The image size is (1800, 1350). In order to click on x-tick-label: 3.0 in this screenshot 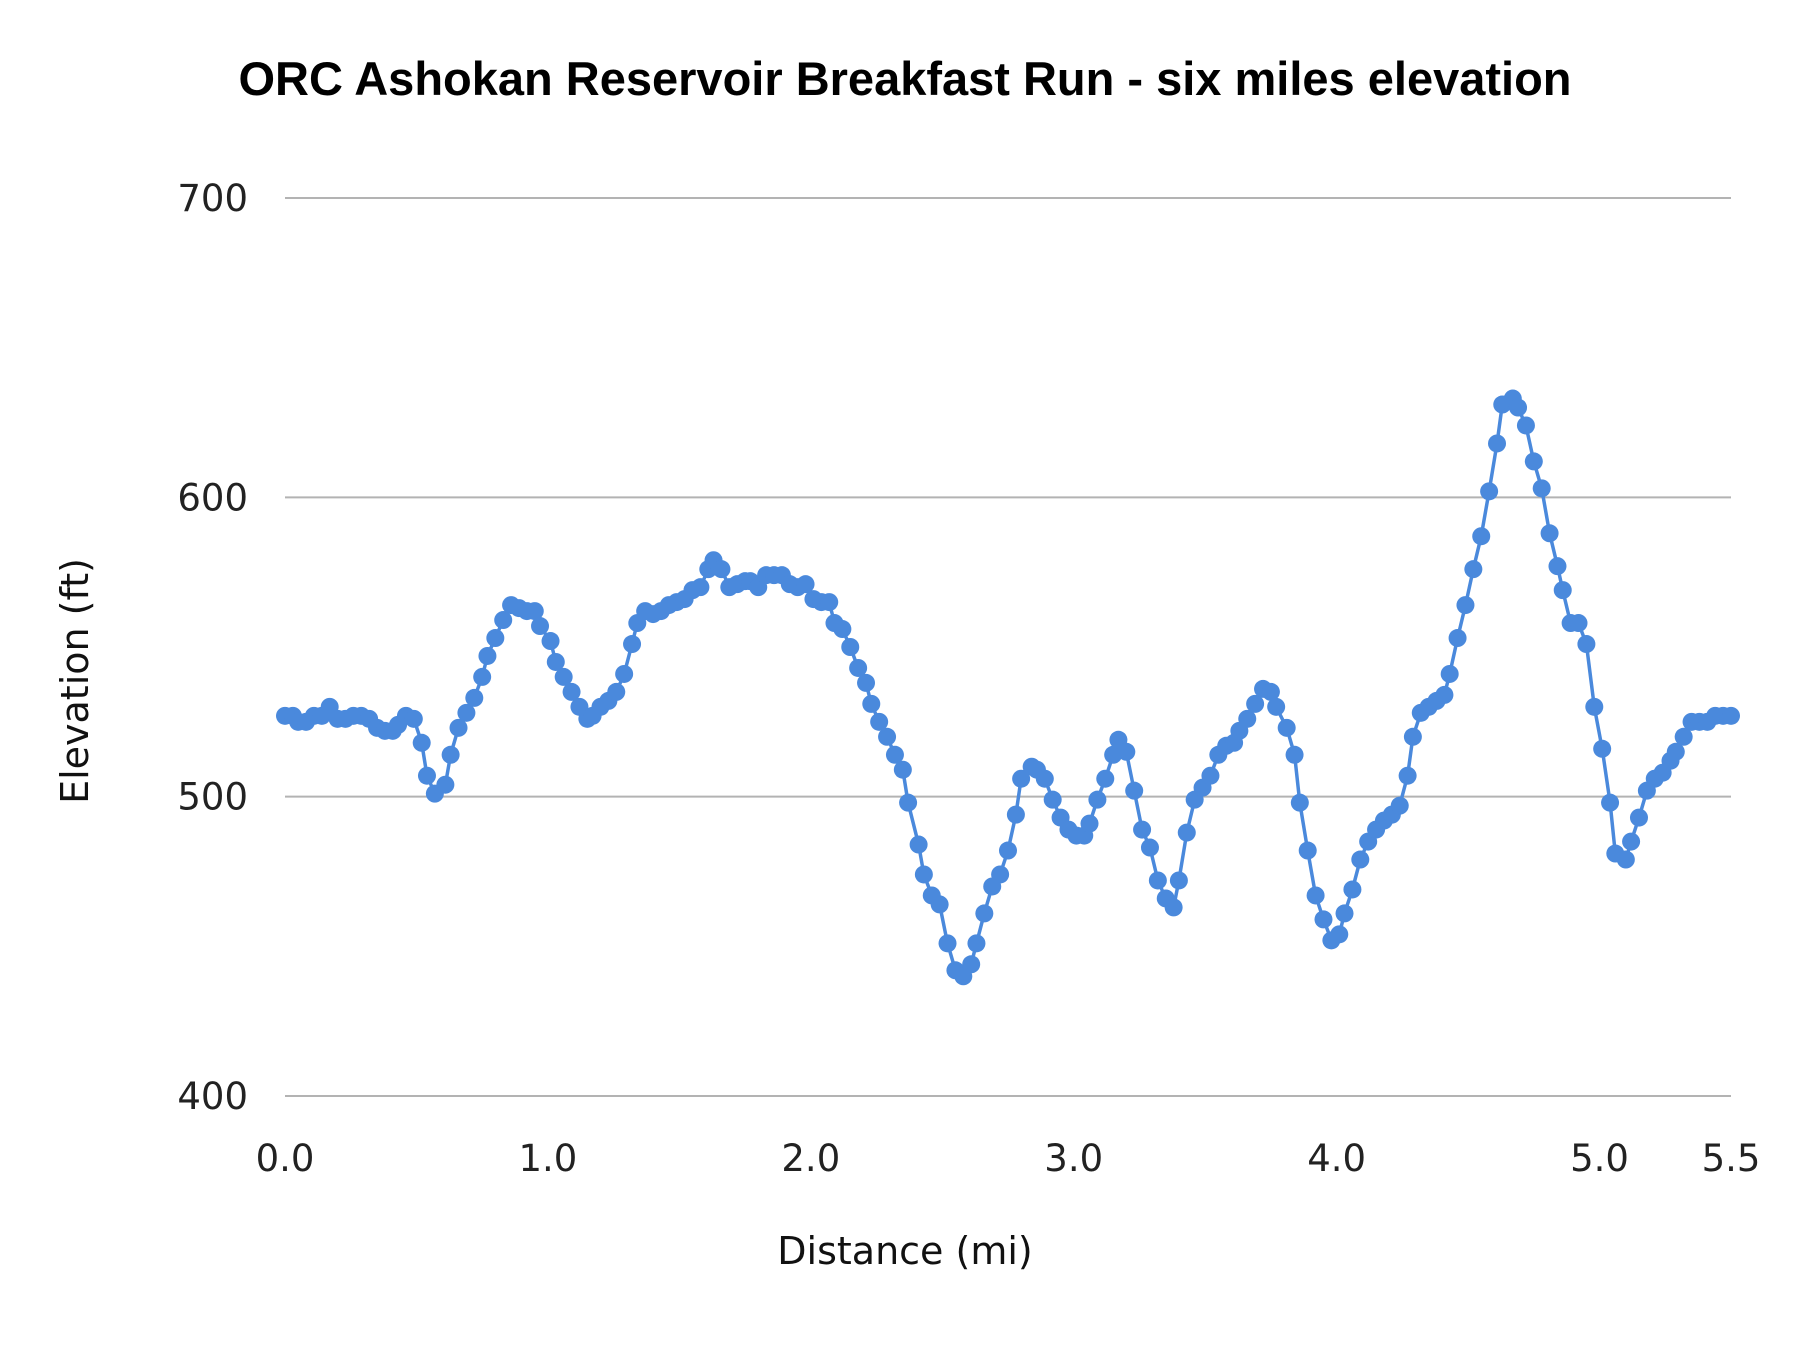, I will do `click(1073, 1158)`.